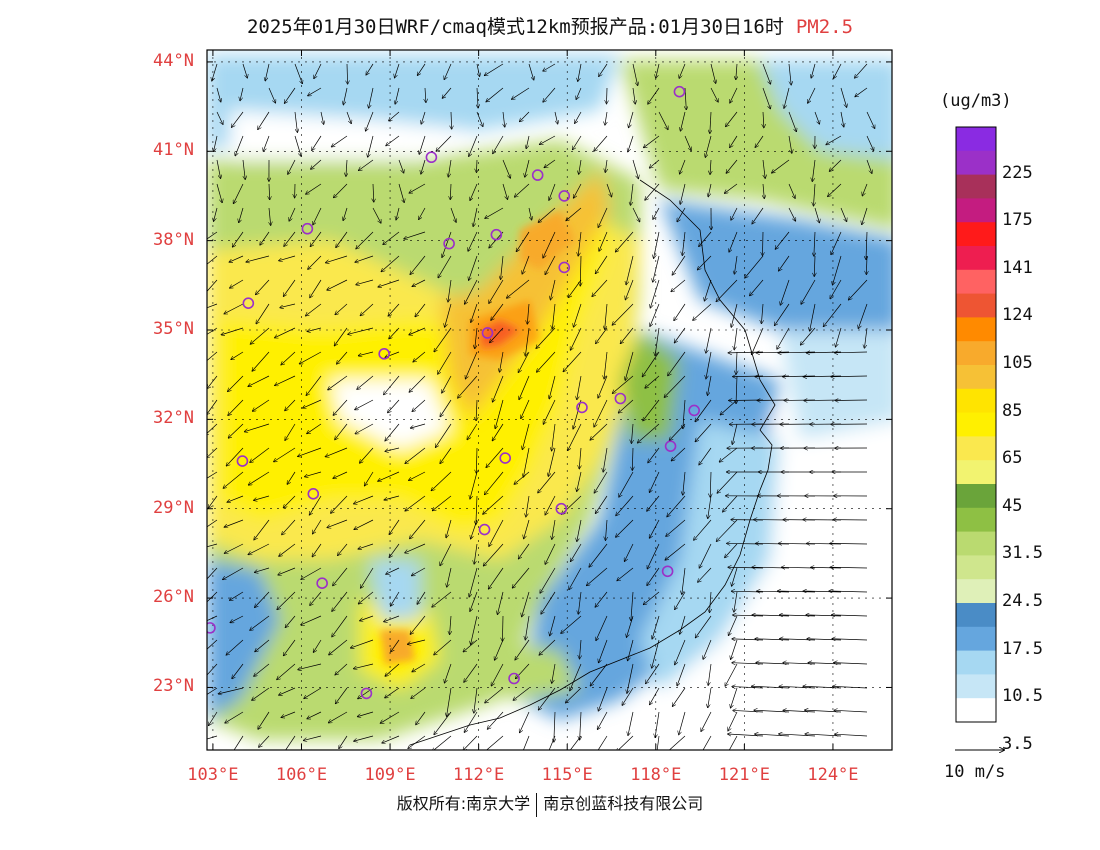 The image size is (1100, 850). I want to click on lat-label: 35°N, so click(173, 329).